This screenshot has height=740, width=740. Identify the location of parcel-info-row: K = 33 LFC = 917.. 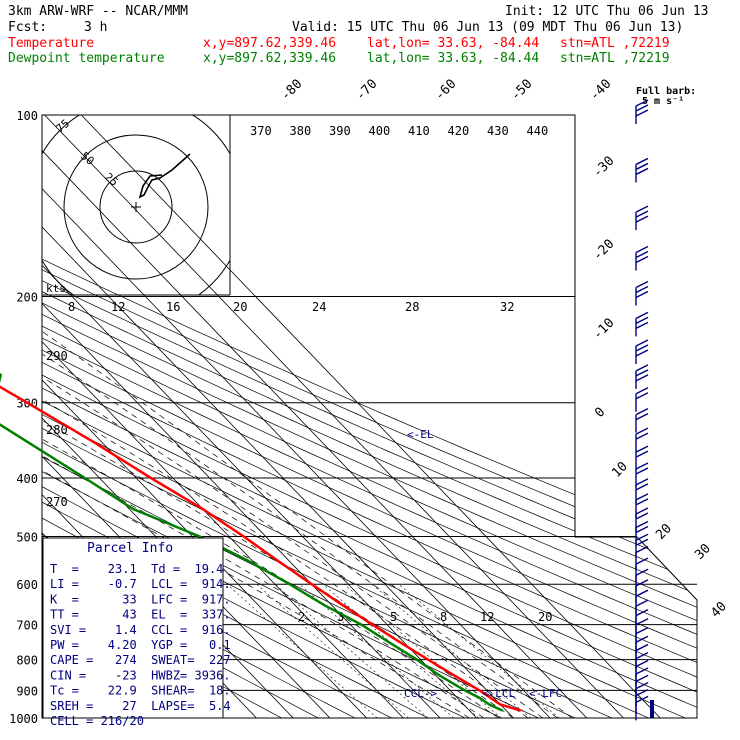
(140, 599).